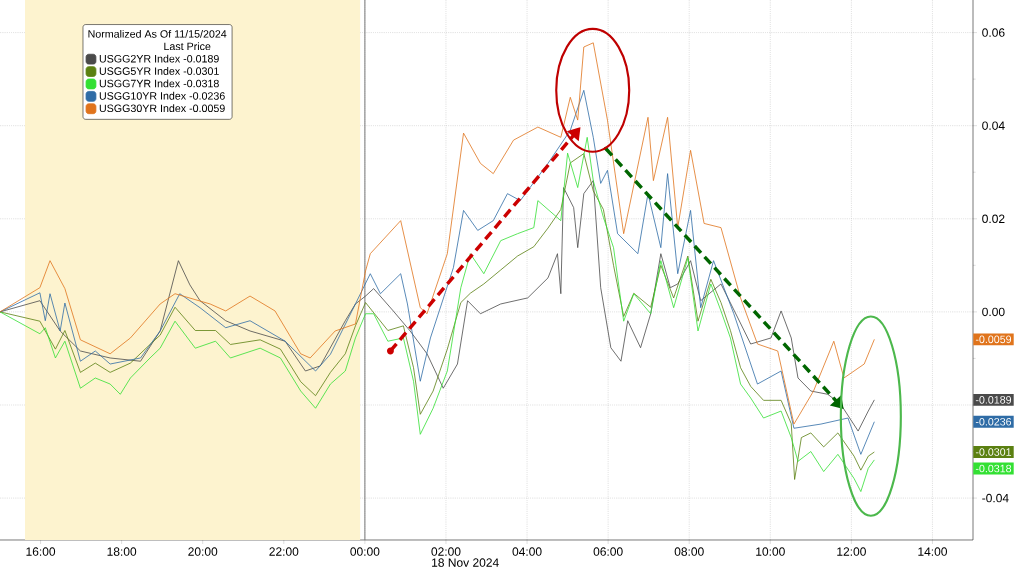  Describe the element at coordinates (527, 551) in the screenshot. I see `x-tick-label: 04:00` at that location.